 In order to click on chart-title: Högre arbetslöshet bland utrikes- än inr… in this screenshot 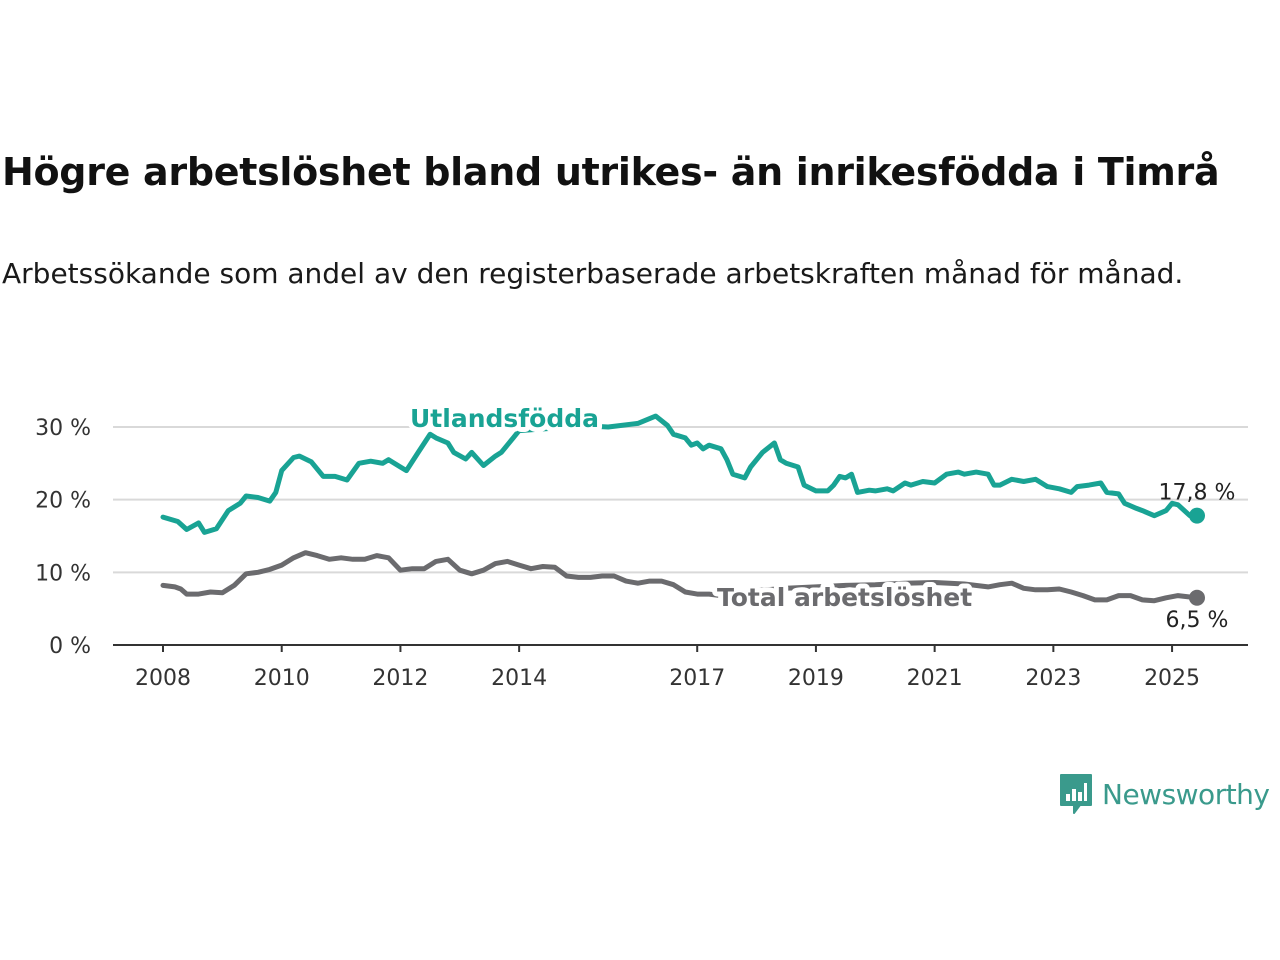, I will do `click(611, 172)`.